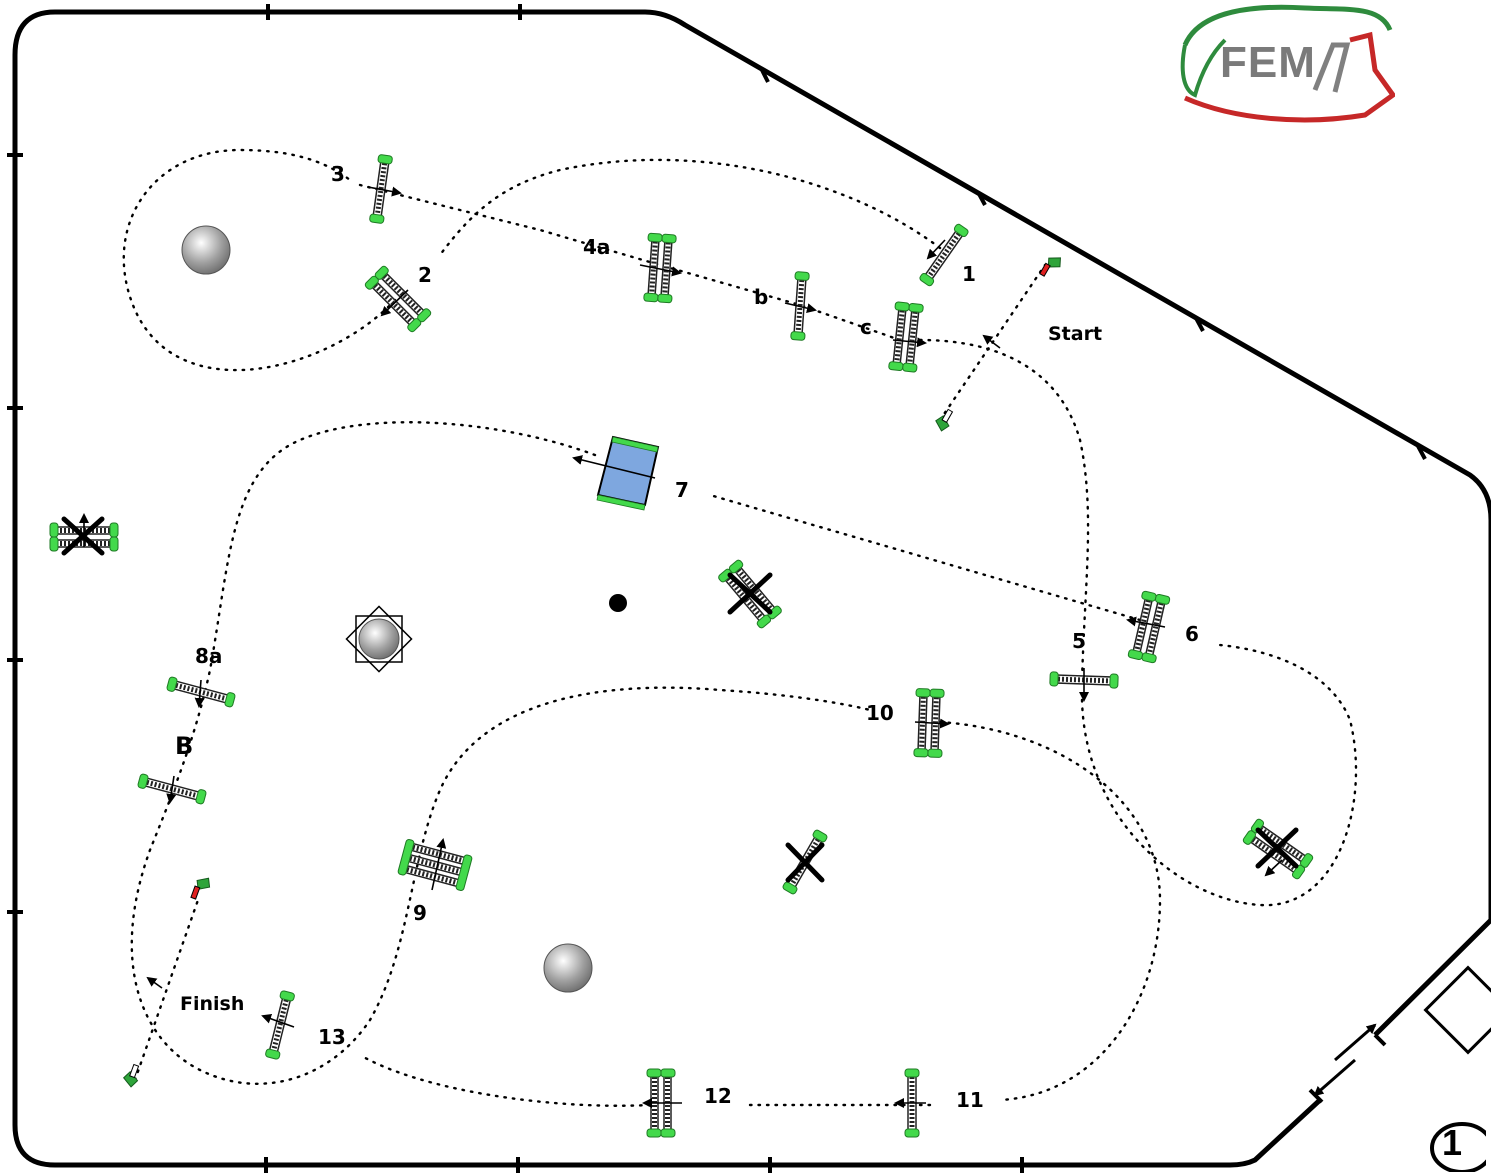  I want to click on label-fence-2: 2, so click(425, 275).